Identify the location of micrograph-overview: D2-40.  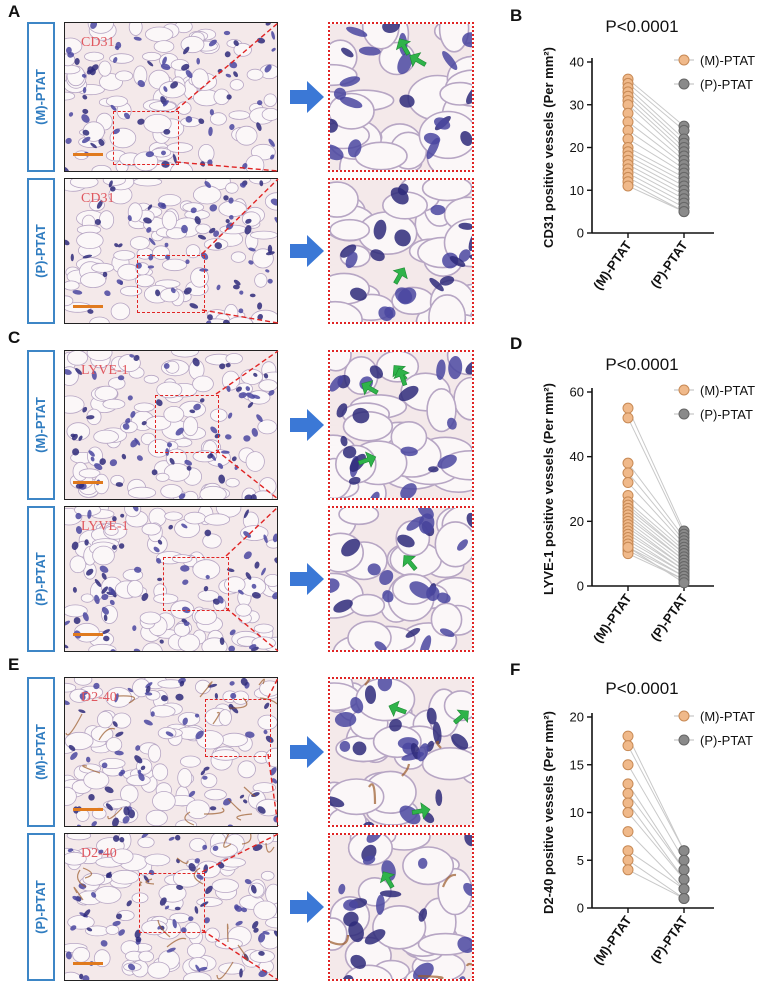
(171, 752).